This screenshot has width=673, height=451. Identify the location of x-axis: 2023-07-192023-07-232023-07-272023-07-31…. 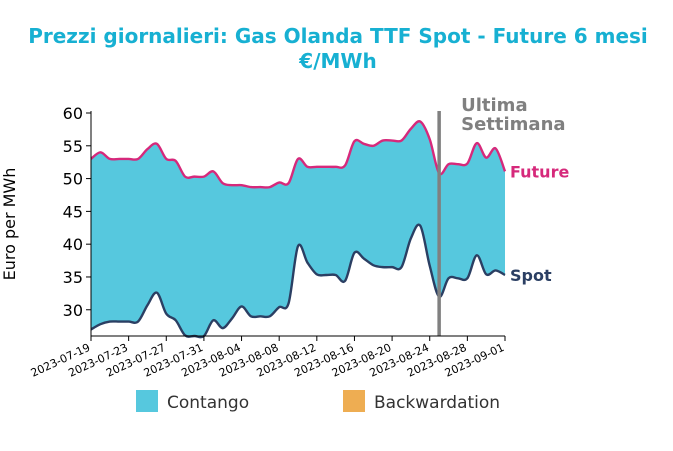
(267, 357).